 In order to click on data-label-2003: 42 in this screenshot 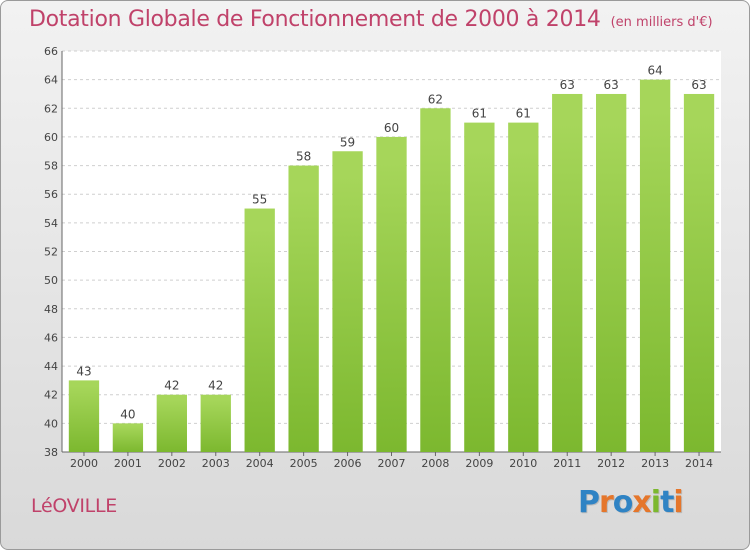, I will do `click(215, 386)`.